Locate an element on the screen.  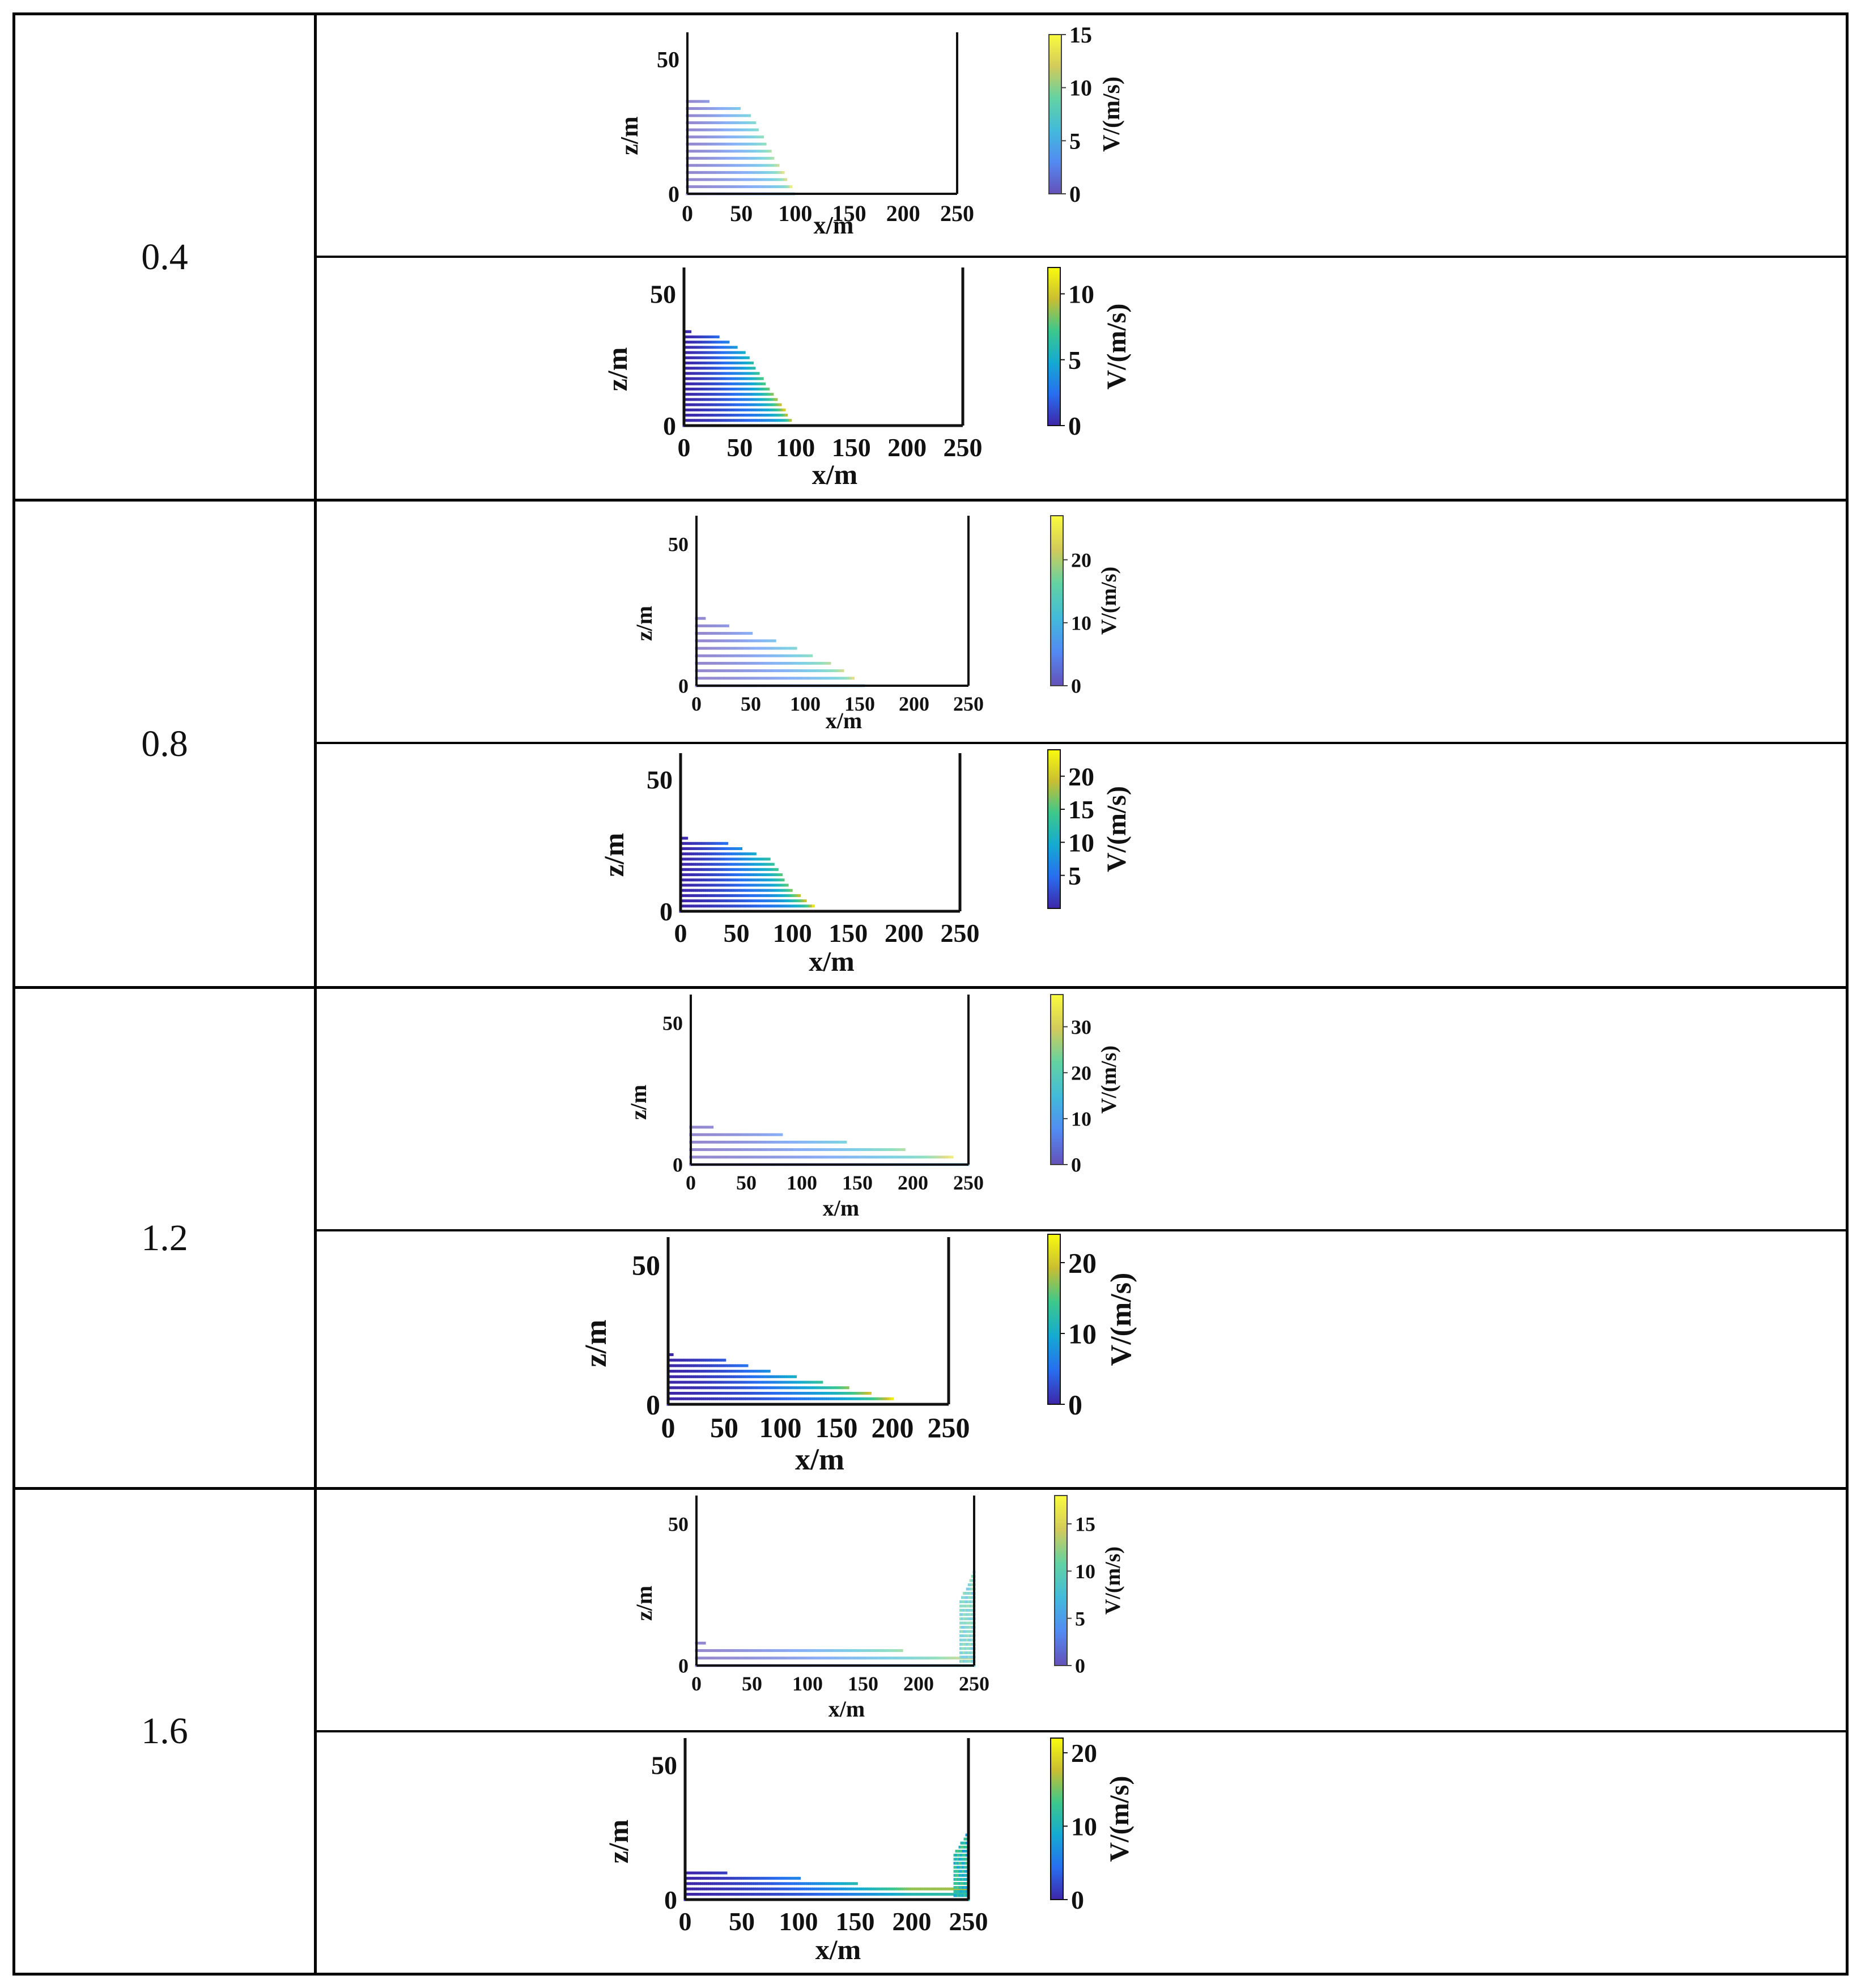
plot-cell-top: 0 50 100 150 200 250 0 50 x/m z/m 0 10 20 V/(m/s) is located at coordinates (1081, 623).